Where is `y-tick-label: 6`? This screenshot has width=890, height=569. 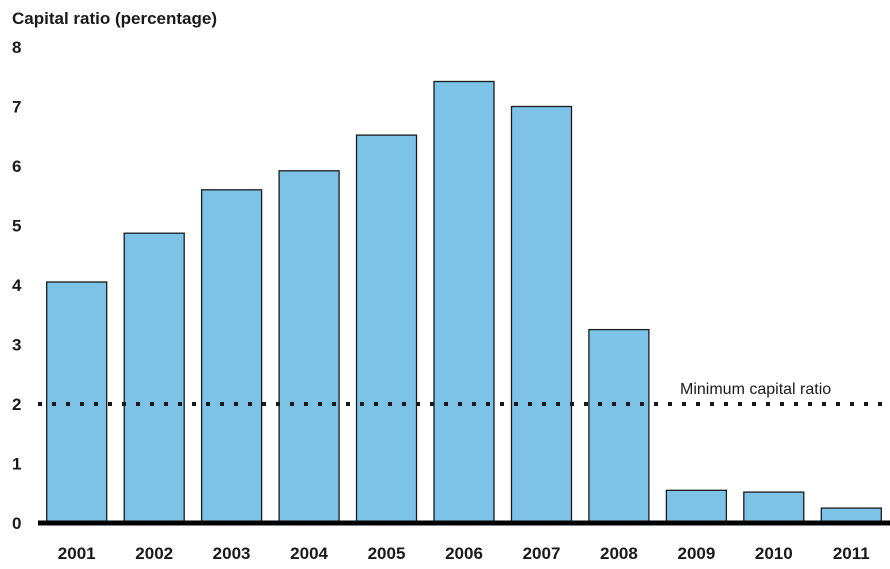
y-tick-label: 6 is located at coordinates (16, 166).